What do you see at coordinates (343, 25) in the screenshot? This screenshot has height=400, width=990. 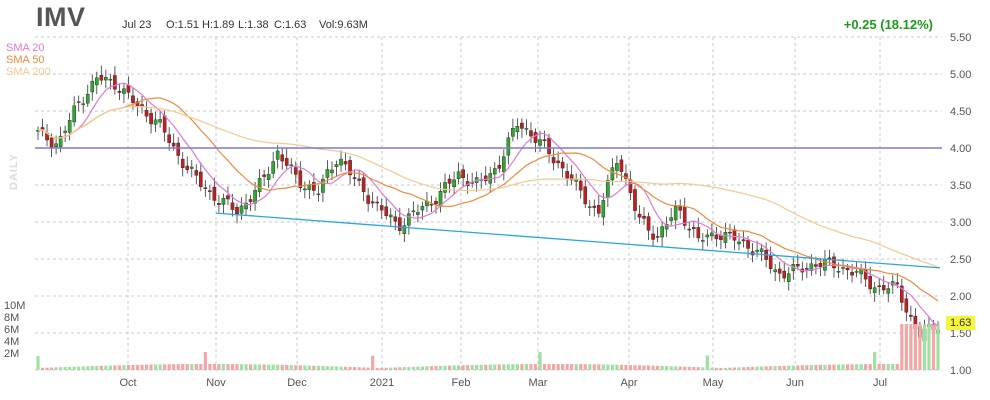 I see `volume-value: Vol:9.63M` at bounding box center [343, 25].